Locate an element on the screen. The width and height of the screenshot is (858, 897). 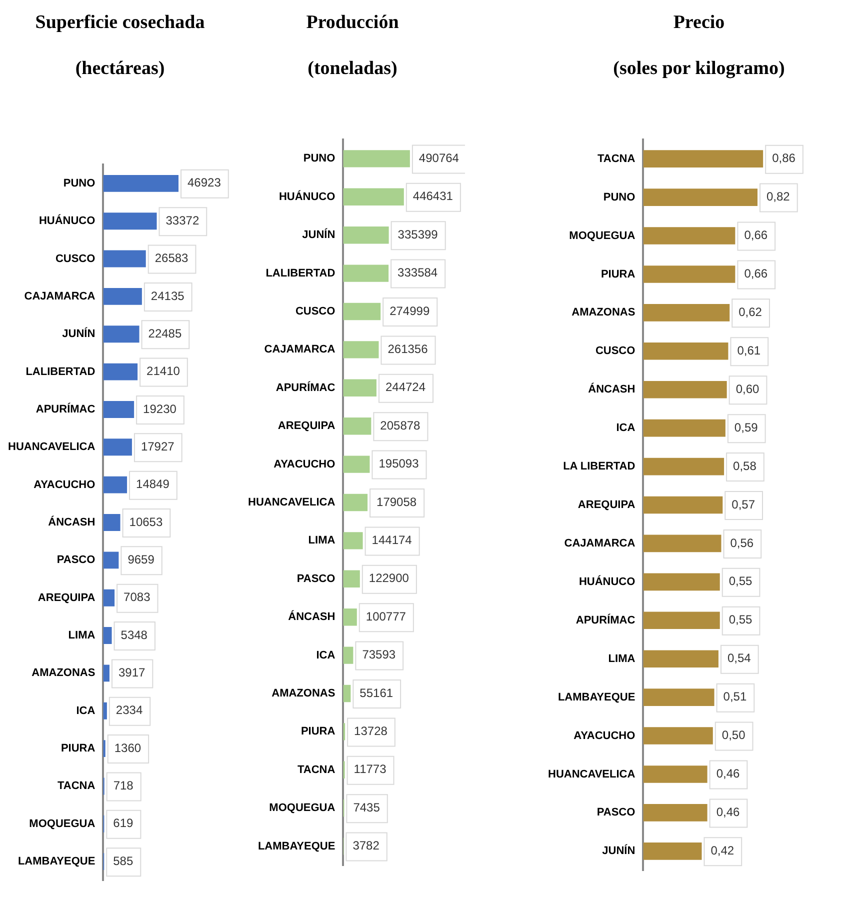
data-label: 122900 is located at coordinates (389, 578).